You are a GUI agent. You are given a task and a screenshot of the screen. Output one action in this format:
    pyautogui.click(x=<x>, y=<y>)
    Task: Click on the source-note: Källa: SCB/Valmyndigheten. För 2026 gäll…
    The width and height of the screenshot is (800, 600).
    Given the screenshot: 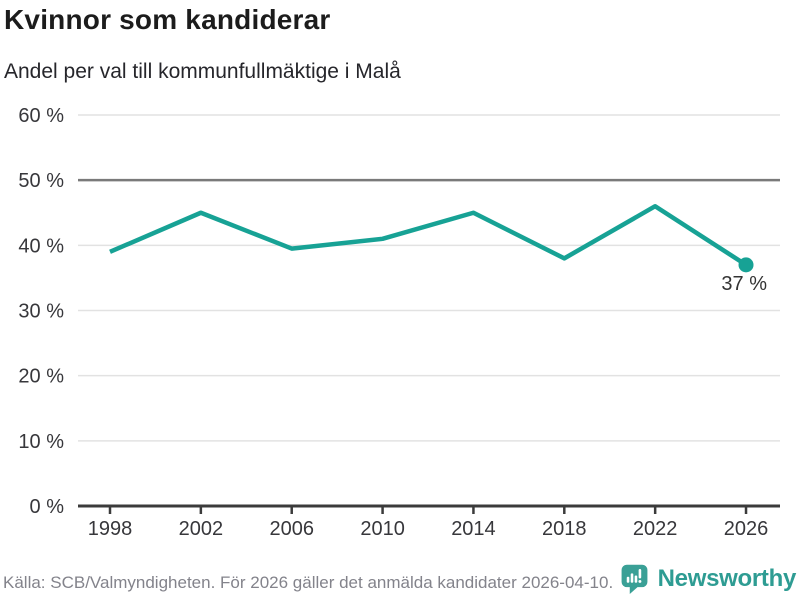 What is the action you would take?
    pyautogui.click(x=308, y=582)
    